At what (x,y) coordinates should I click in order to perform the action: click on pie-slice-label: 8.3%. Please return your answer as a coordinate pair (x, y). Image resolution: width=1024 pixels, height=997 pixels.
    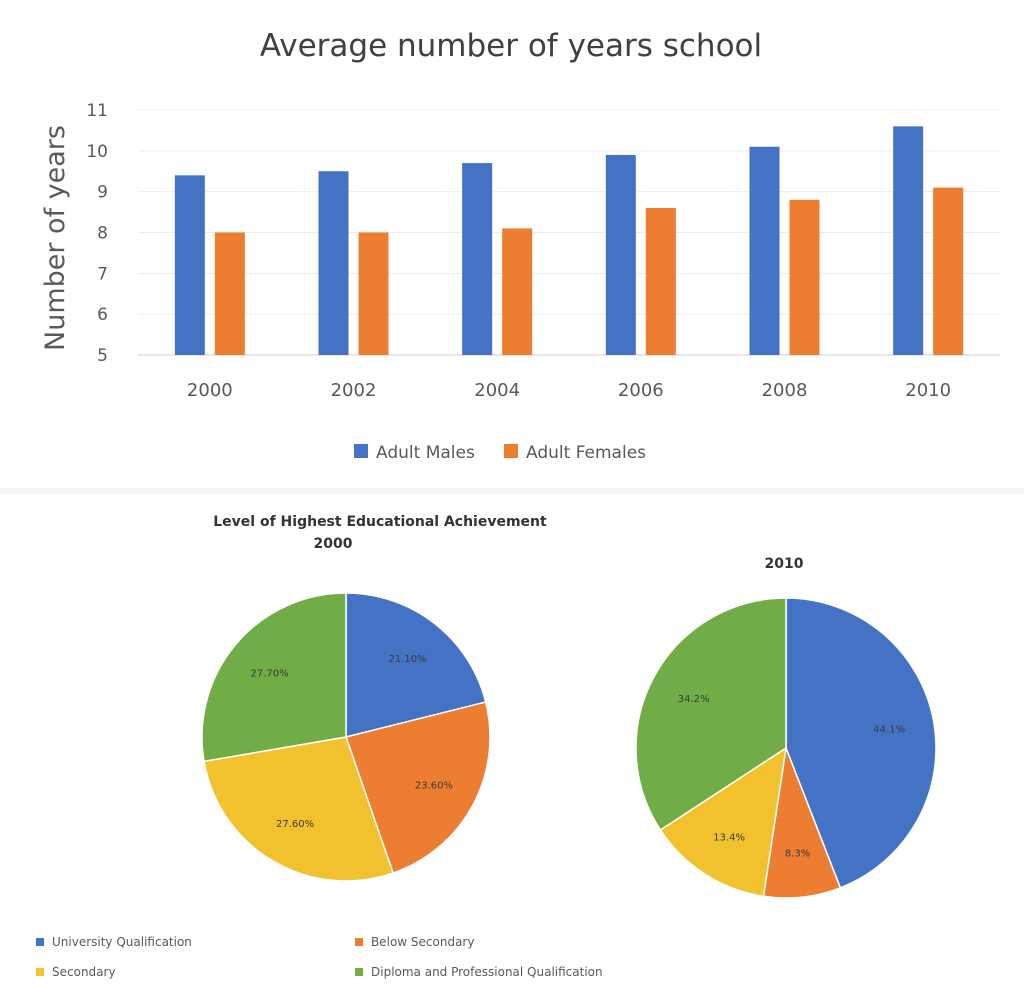
    Looking at the image, I should click on (797, 853).